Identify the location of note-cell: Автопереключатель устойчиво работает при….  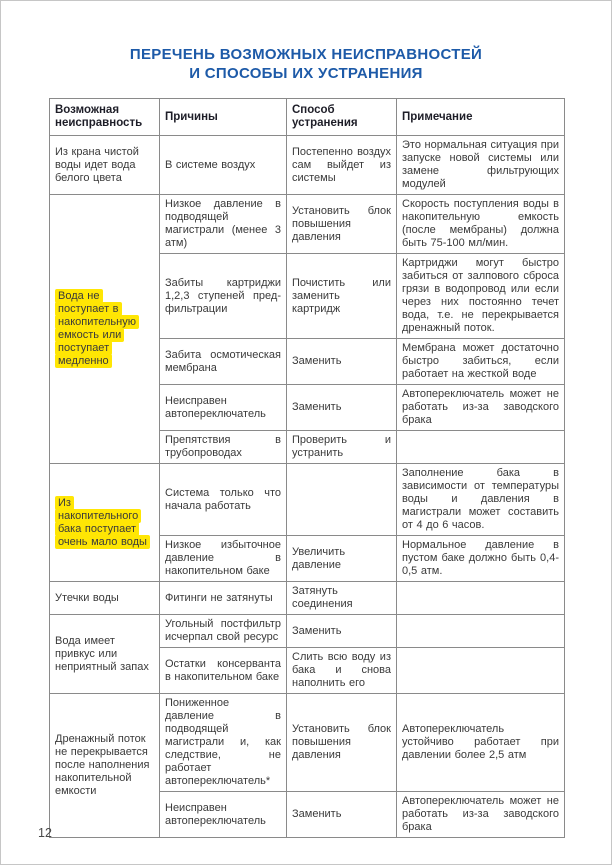
(480, 742).